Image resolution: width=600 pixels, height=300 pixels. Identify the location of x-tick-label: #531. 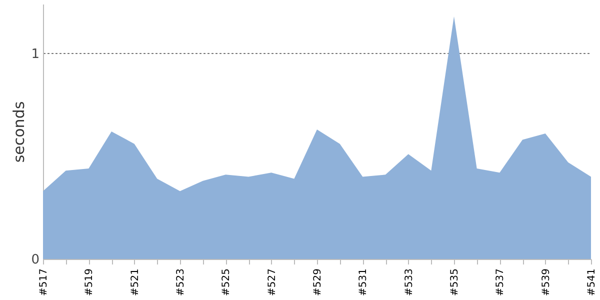
(364, 282).